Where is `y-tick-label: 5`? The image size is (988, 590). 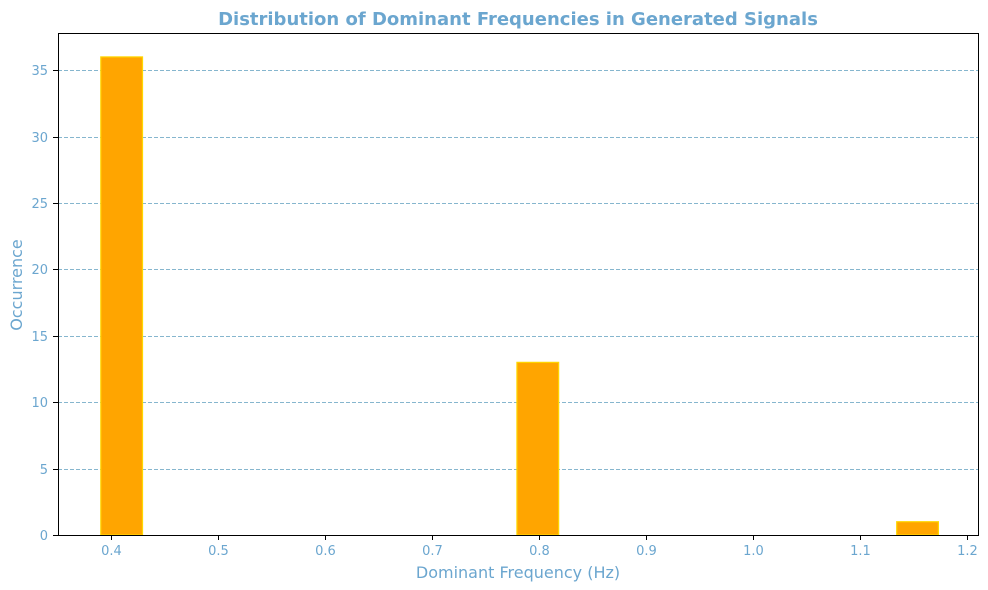
y-tick-label: 5 is located at coordinates (44, 470).